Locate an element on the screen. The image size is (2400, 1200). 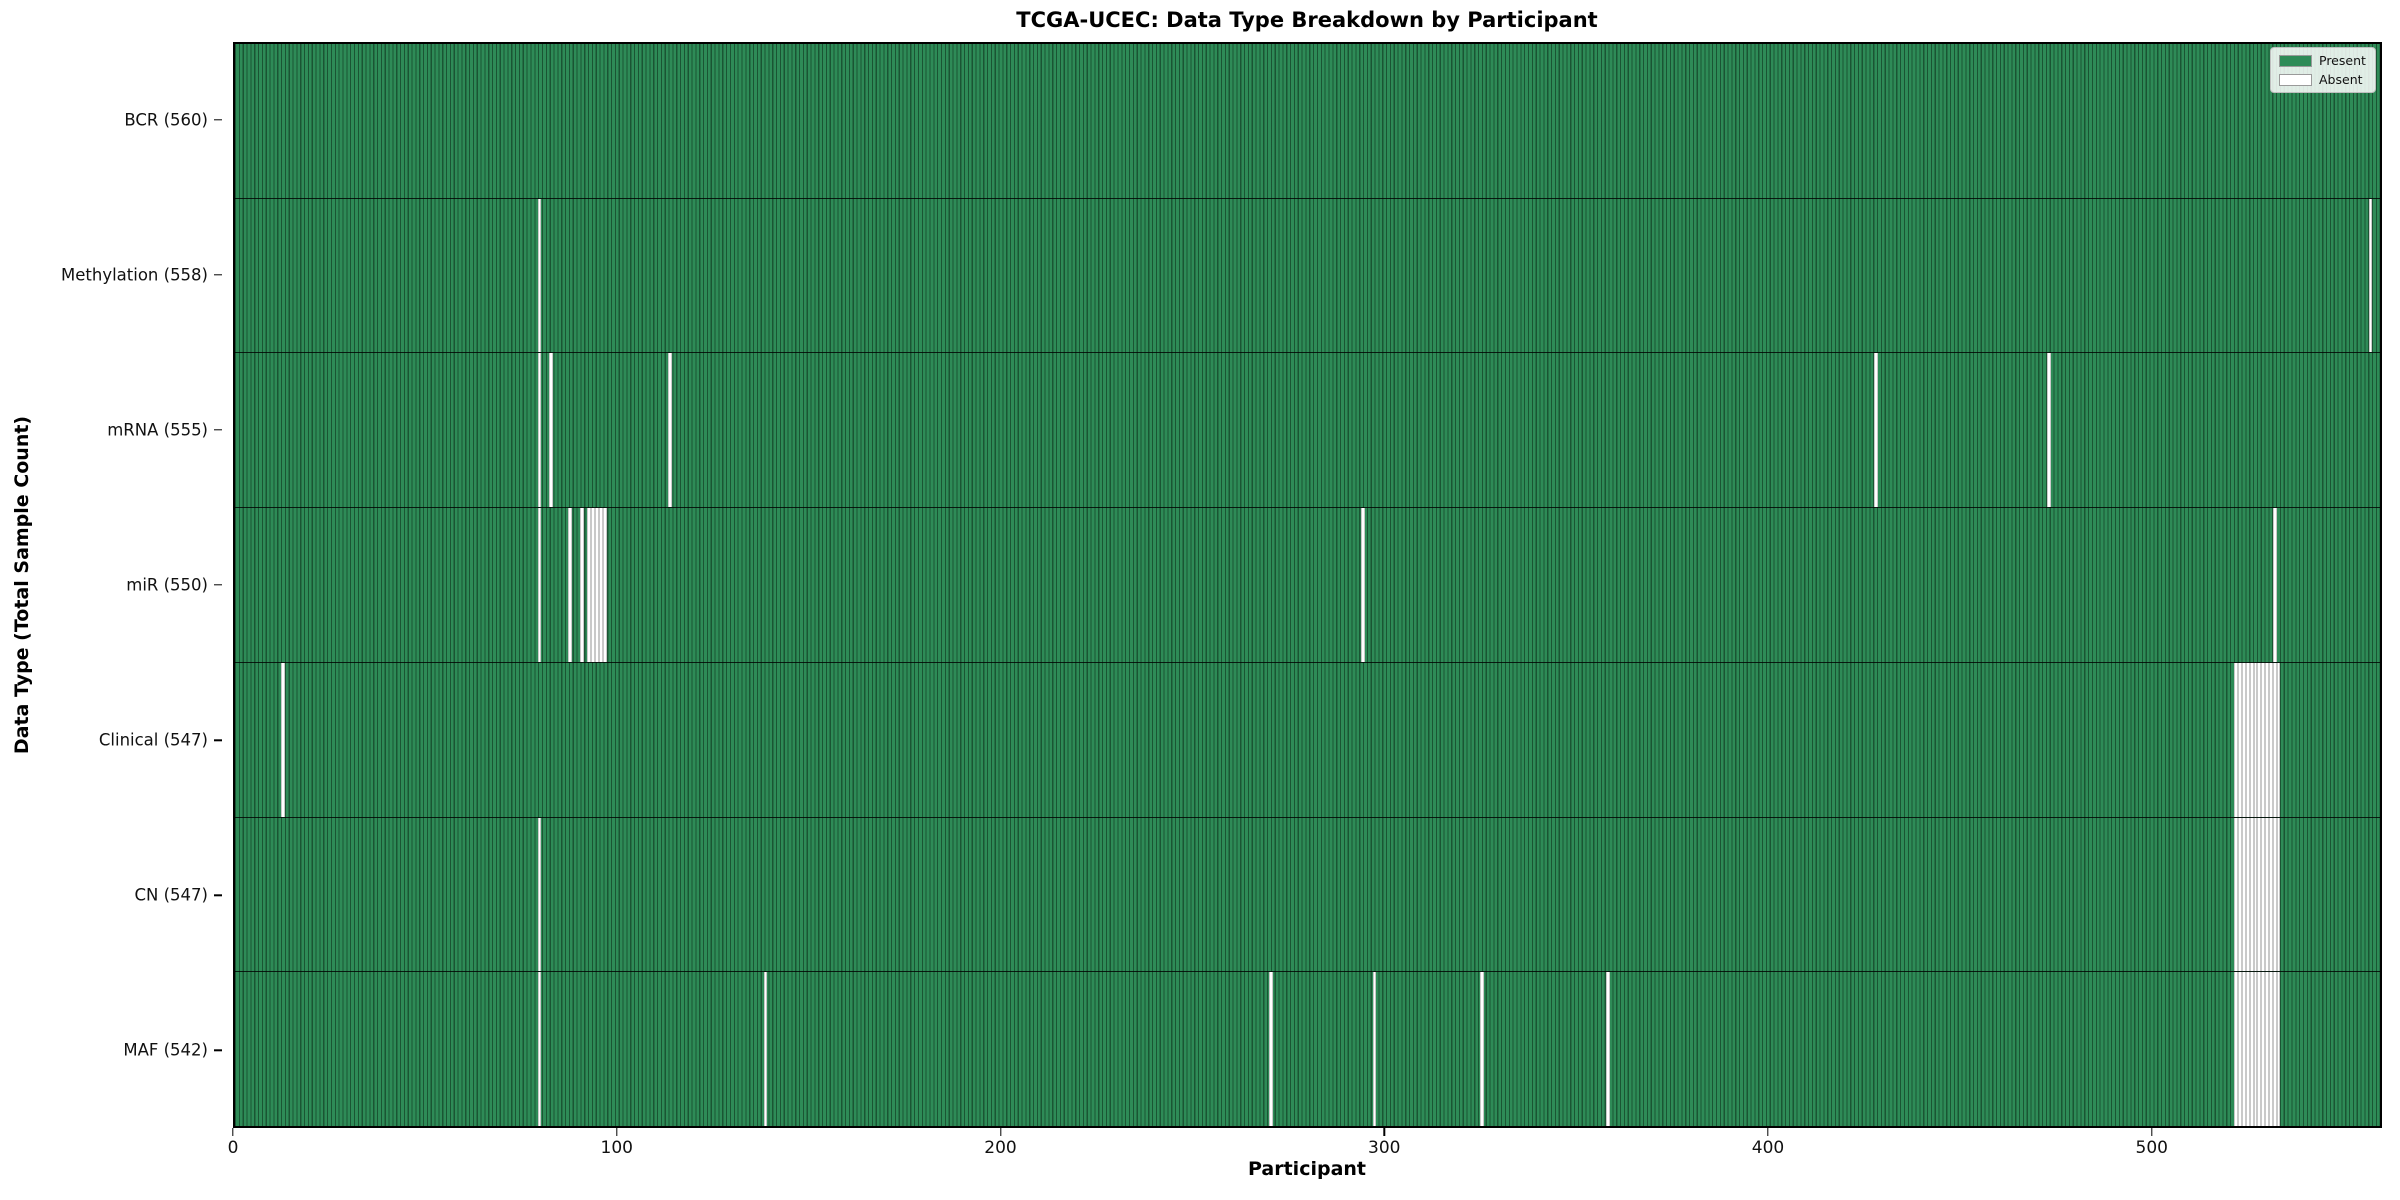
legend: Present Absent is located at coordinates (2323, 70).